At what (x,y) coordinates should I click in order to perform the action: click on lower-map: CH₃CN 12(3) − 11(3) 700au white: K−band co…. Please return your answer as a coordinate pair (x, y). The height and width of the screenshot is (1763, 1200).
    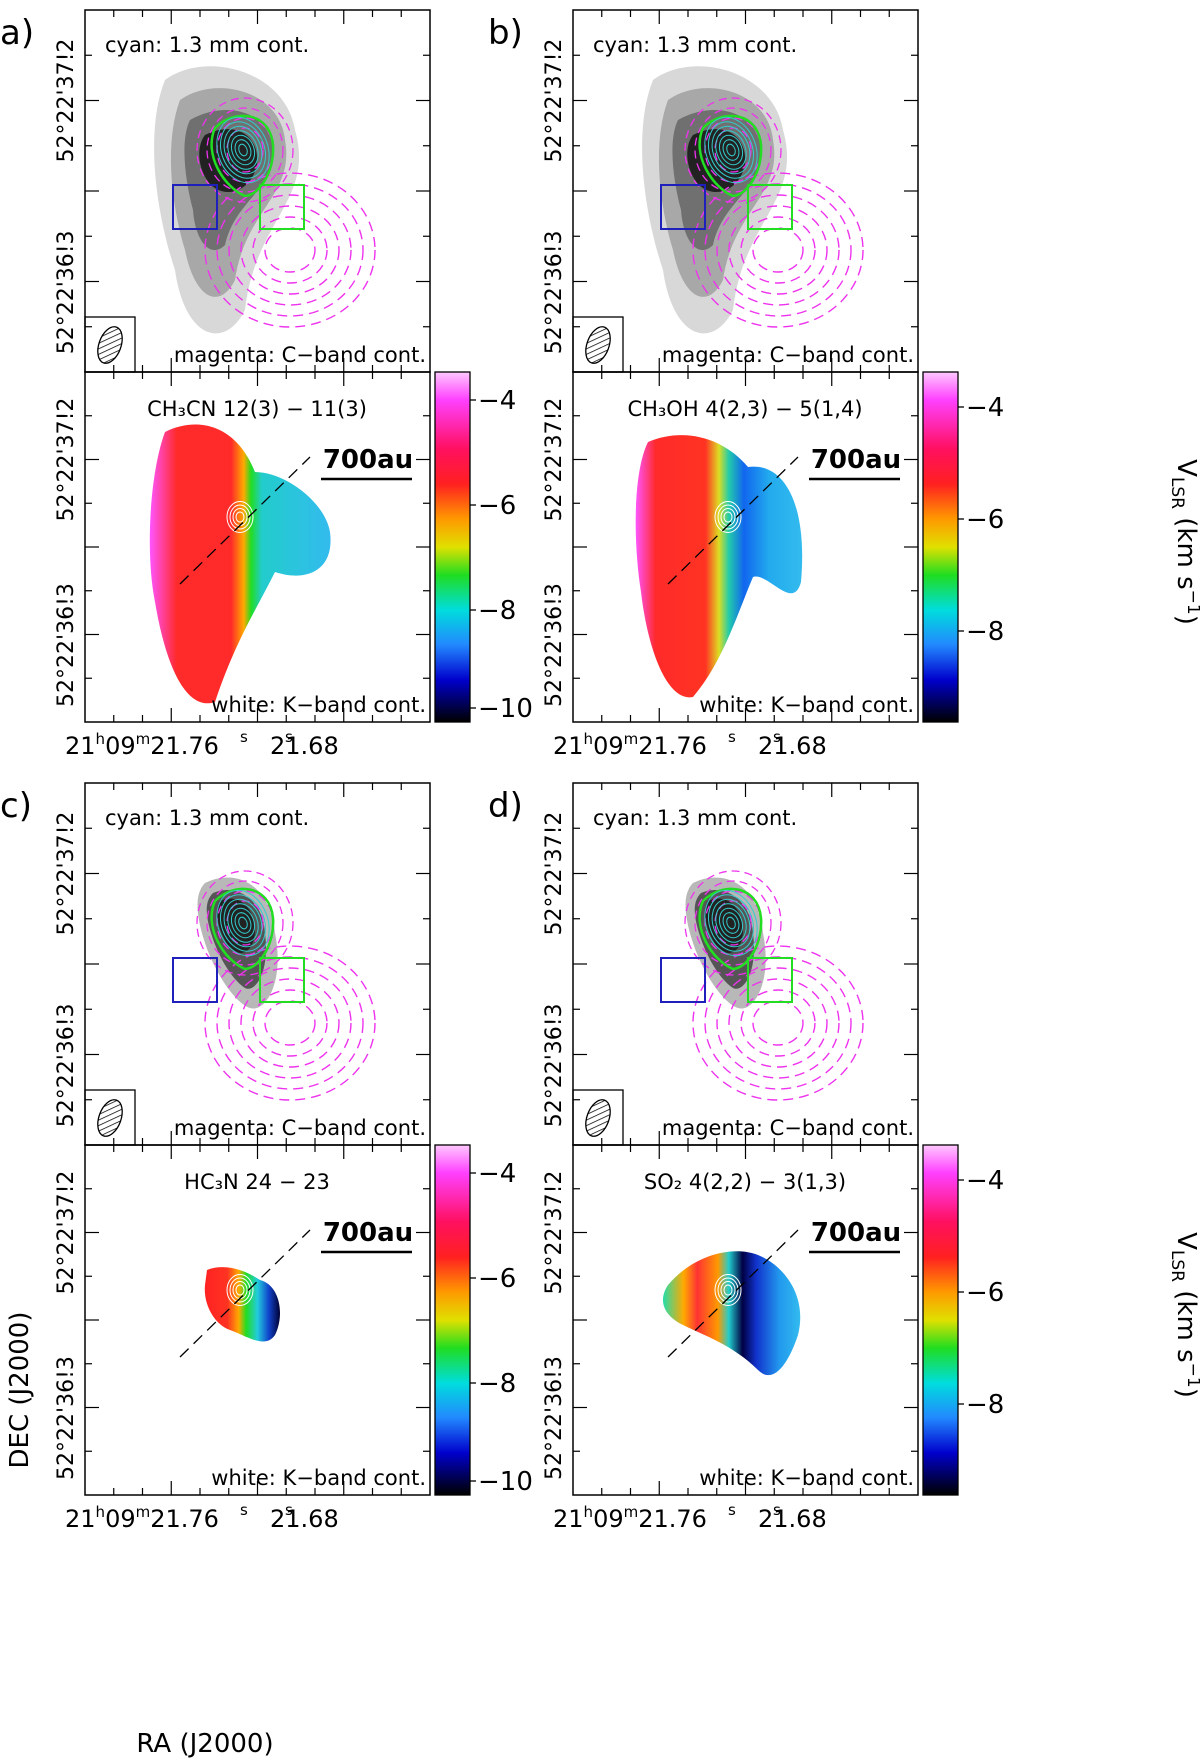
    Looking at the image, I should click on (308, 547).